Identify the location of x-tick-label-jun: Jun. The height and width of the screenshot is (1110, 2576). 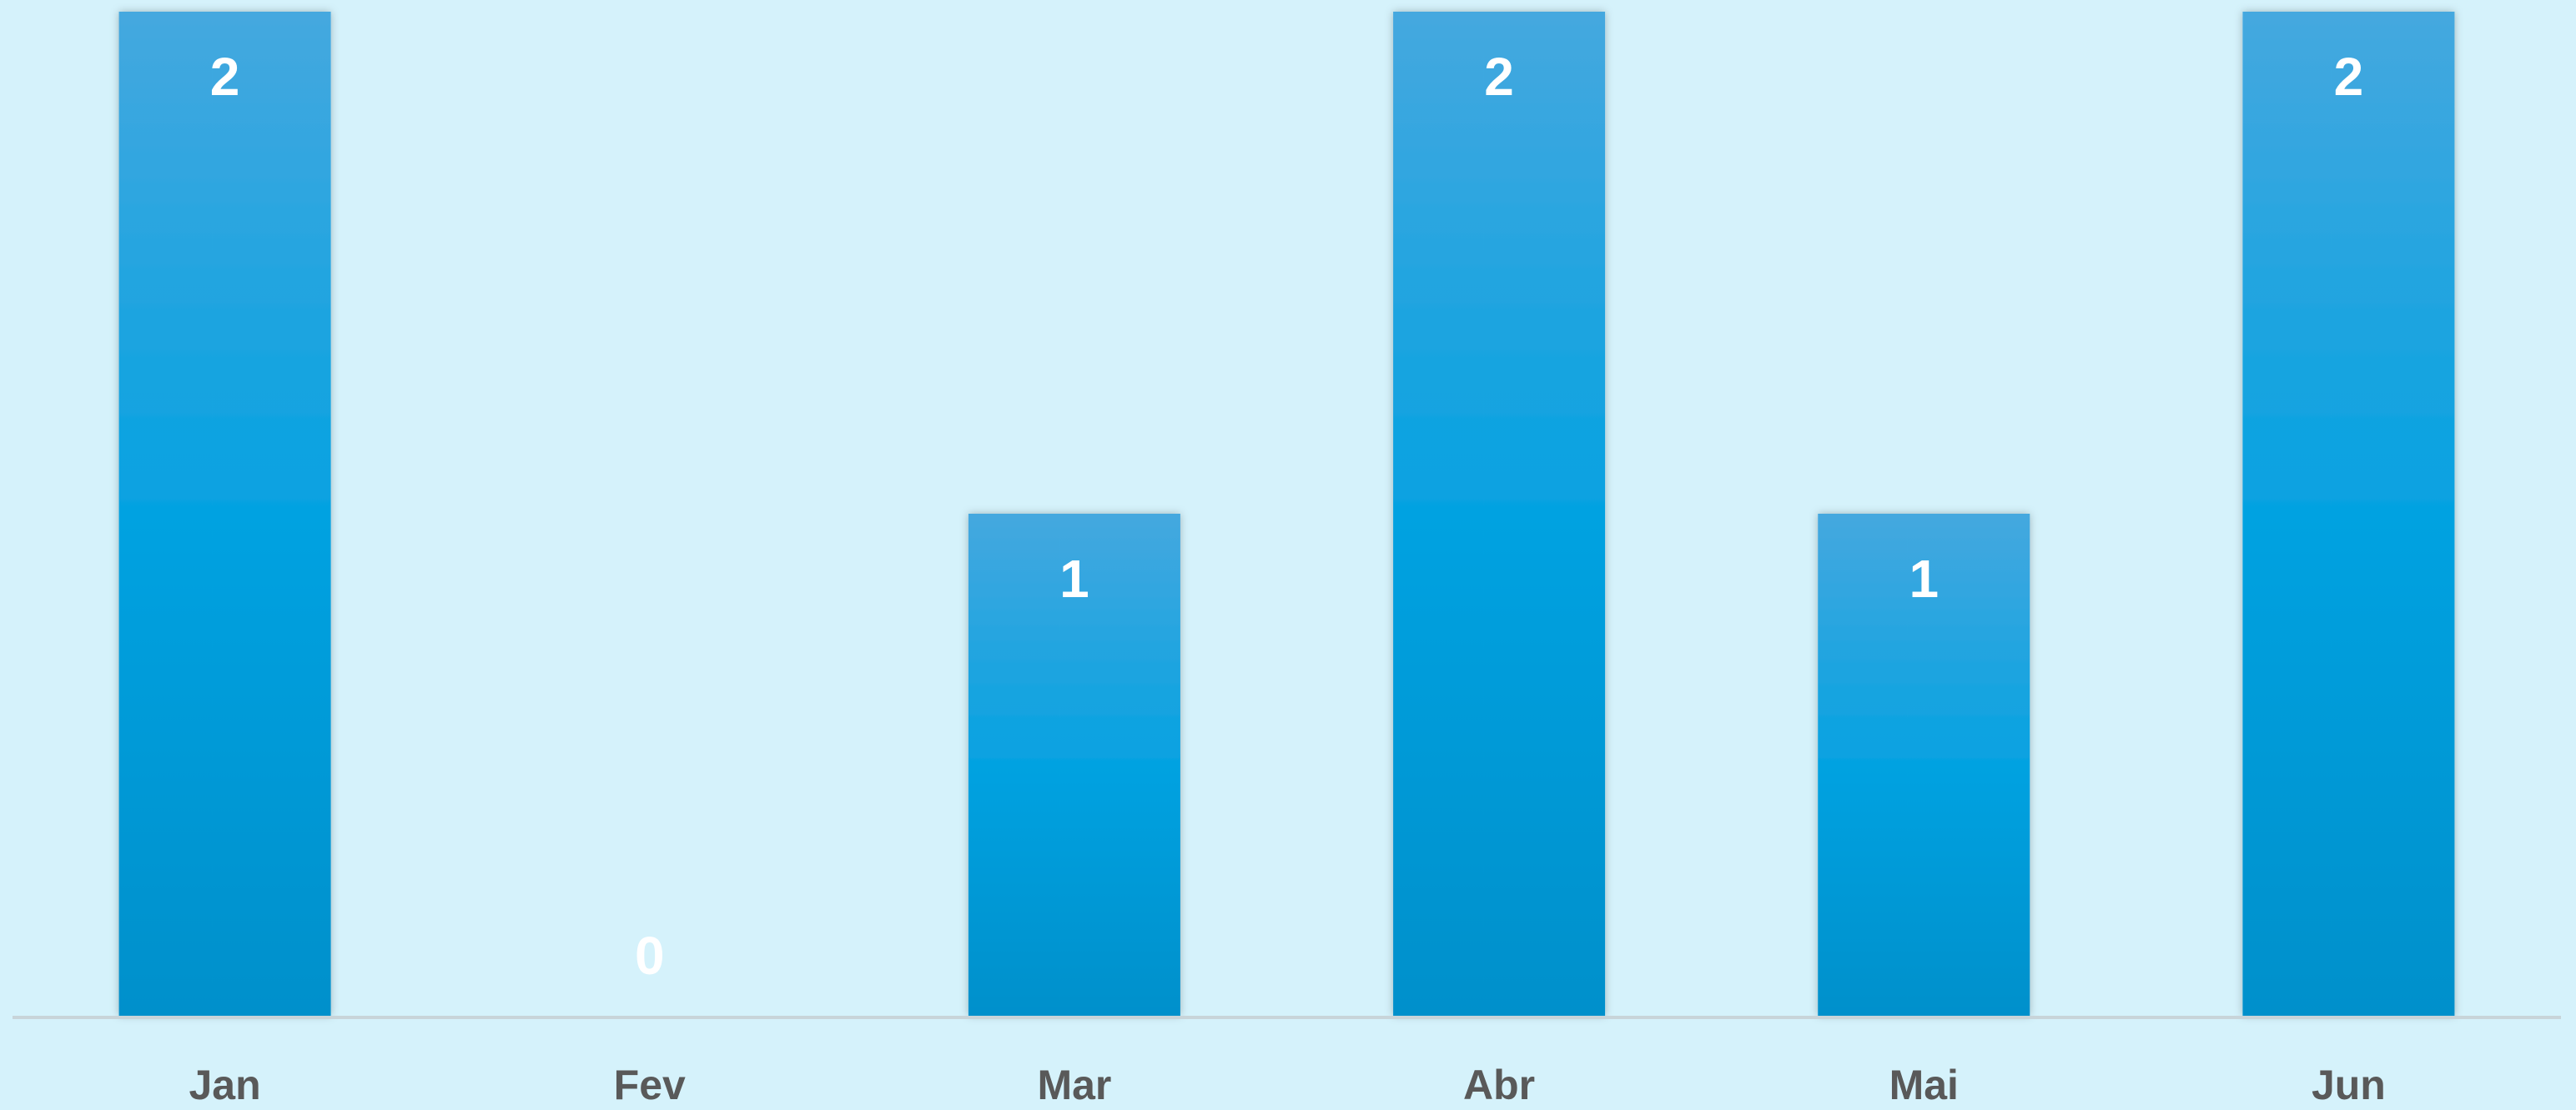
(2349, 1085).